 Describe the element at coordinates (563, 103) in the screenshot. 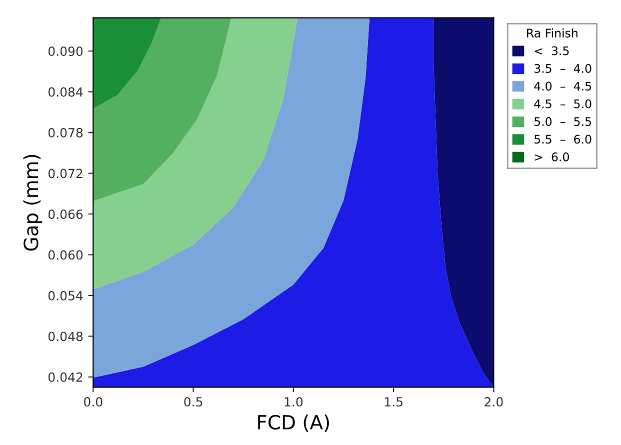

I see `legend-label: 4.5 – 5.0` at that location.